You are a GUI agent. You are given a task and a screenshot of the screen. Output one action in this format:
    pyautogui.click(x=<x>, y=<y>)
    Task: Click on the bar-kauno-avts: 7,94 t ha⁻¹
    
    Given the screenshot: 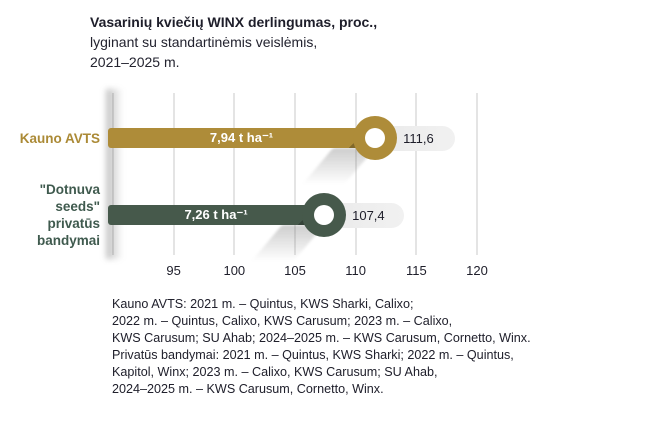 What is the action you would take?
    pyautogui.click(x=242, y=138)
    